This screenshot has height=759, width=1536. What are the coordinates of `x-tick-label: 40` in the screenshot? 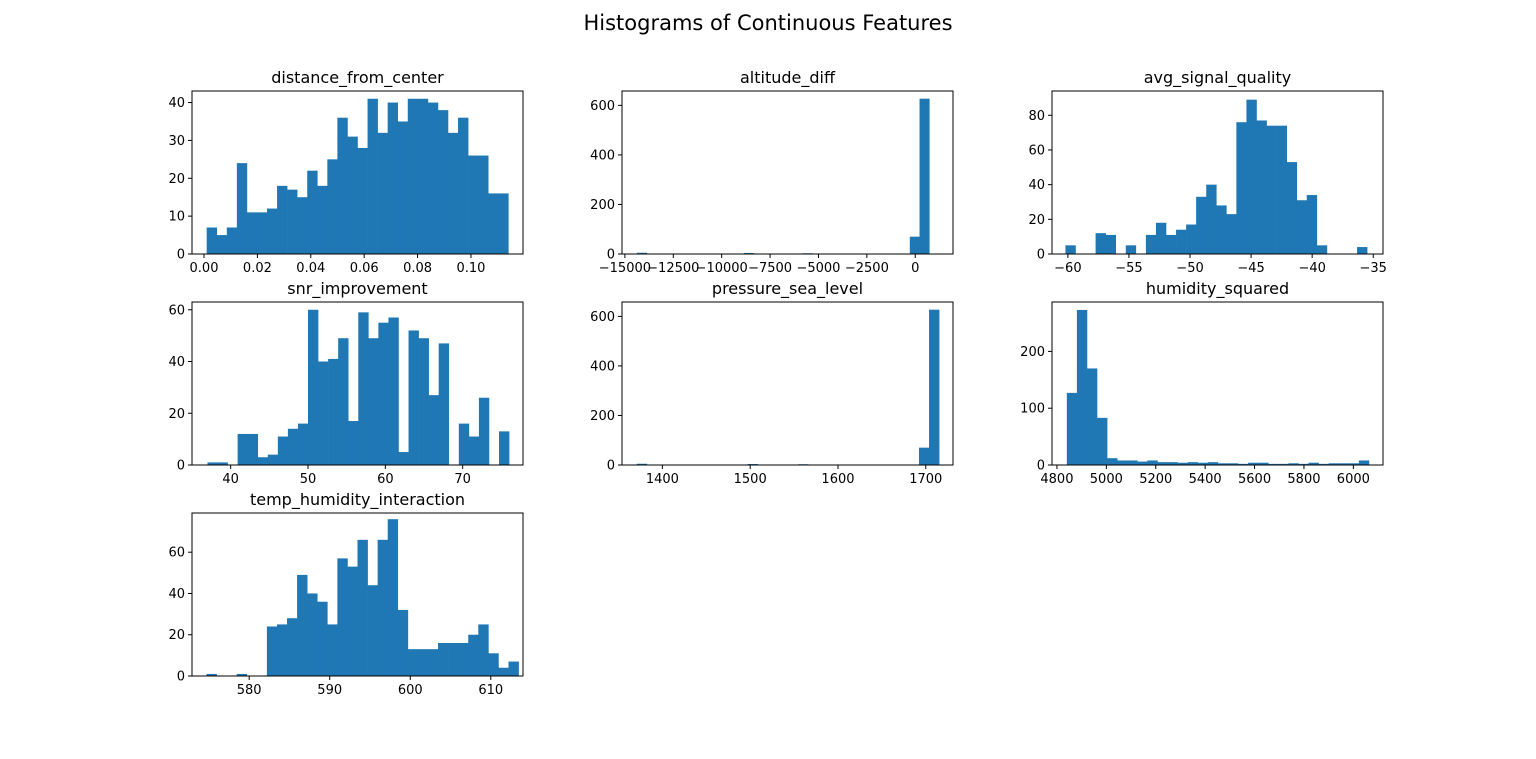 It's located at (230, 479).